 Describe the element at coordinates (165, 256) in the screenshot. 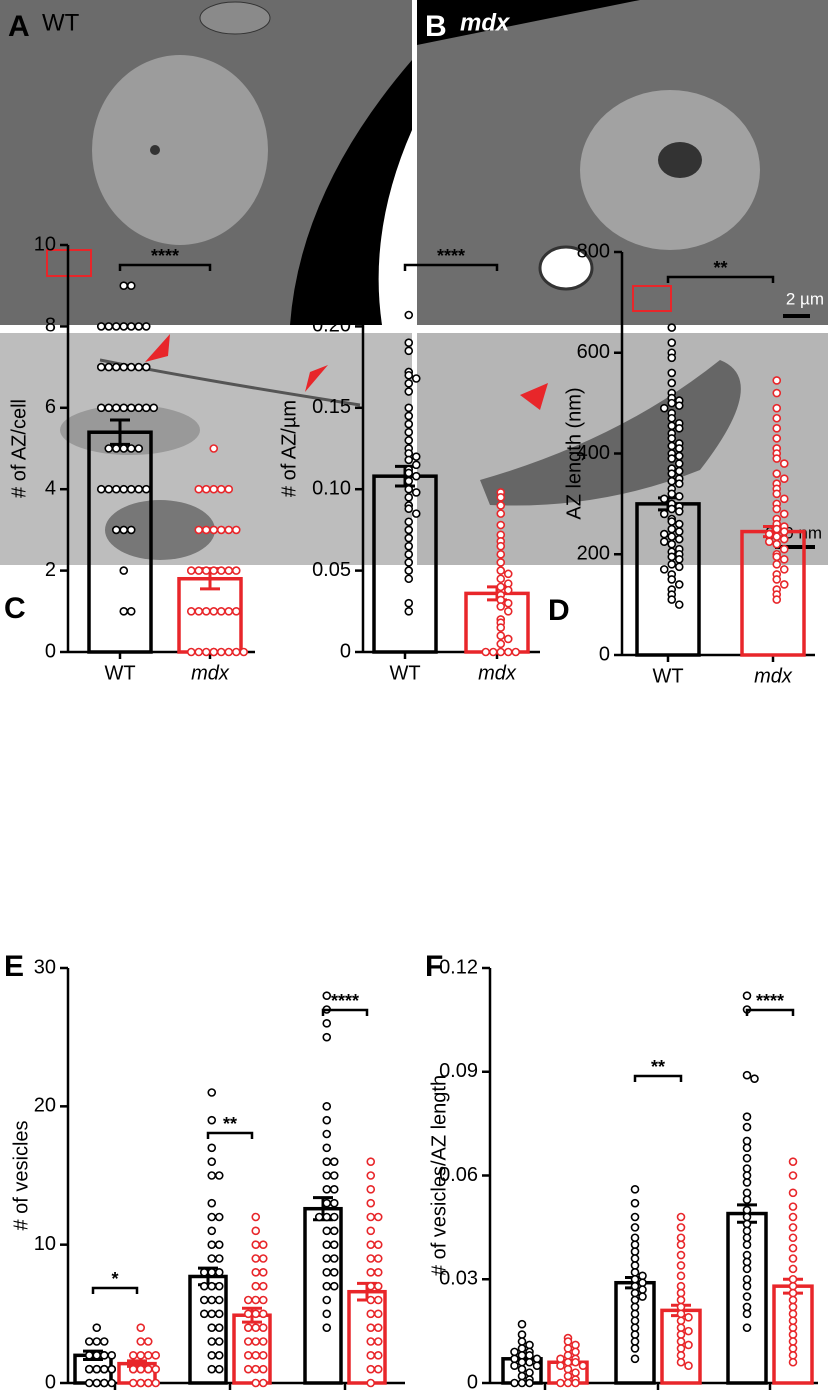

I see `significance-label: ****` at that location.